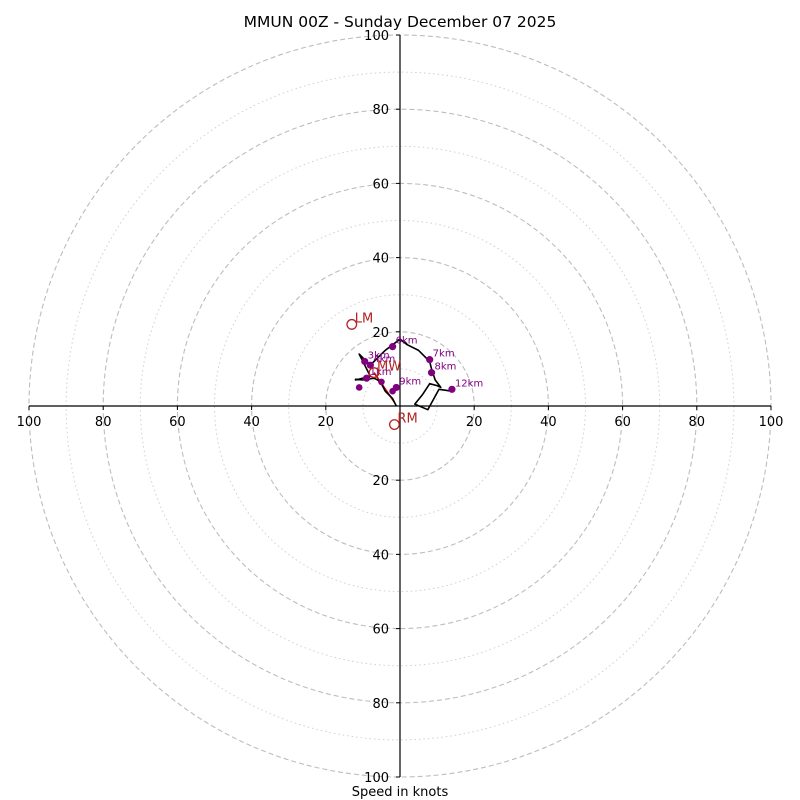 The height and width of the screenshot is (800, 800). What do you see at coordinates (407, 341) in the screenshot?
I see `height-marker-label: 6km` at bounding box center [407, 341].